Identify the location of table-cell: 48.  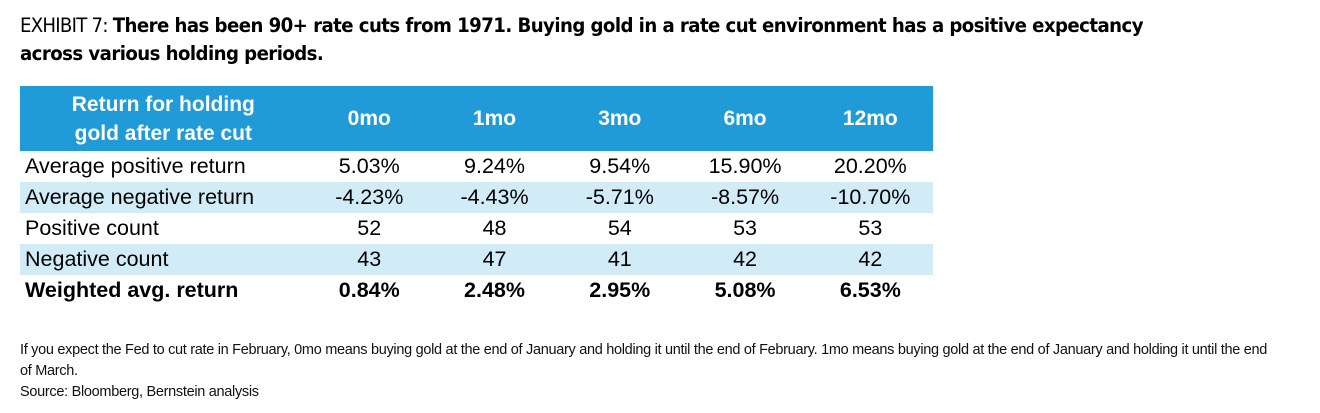
(494, 228).